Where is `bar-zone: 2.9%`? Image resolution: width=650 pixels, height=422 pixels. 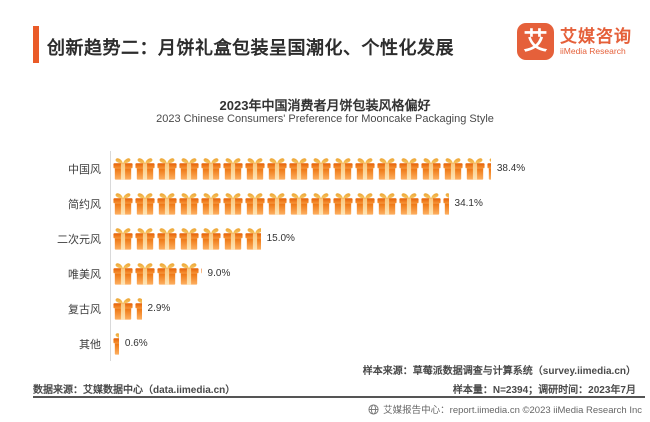 bar-zone: 2.9% is located at coordinates (367, 308).